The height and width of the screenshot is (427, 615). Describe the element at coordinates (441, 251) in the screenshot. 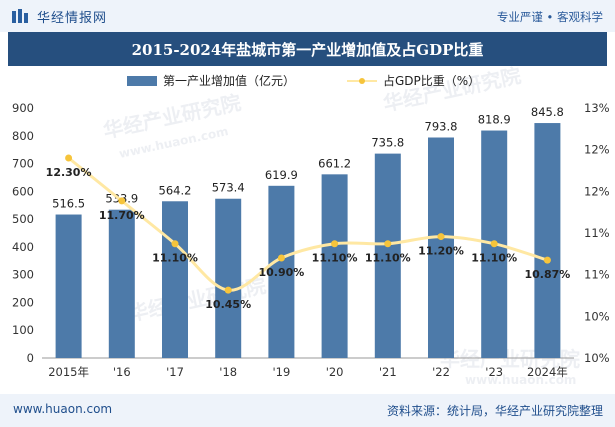

I see `line-value-label: 11.20%` at that location.